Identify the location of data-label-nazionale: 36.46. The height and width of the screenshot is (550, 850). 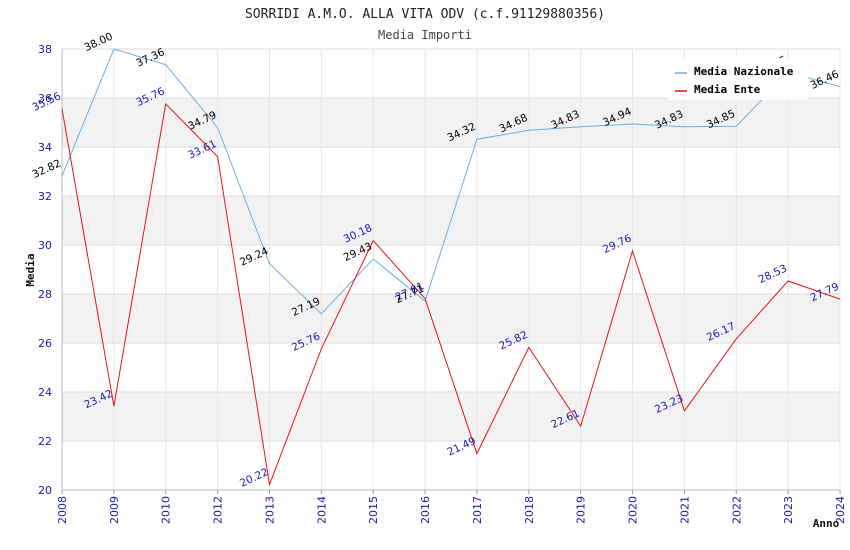
(825, 80).